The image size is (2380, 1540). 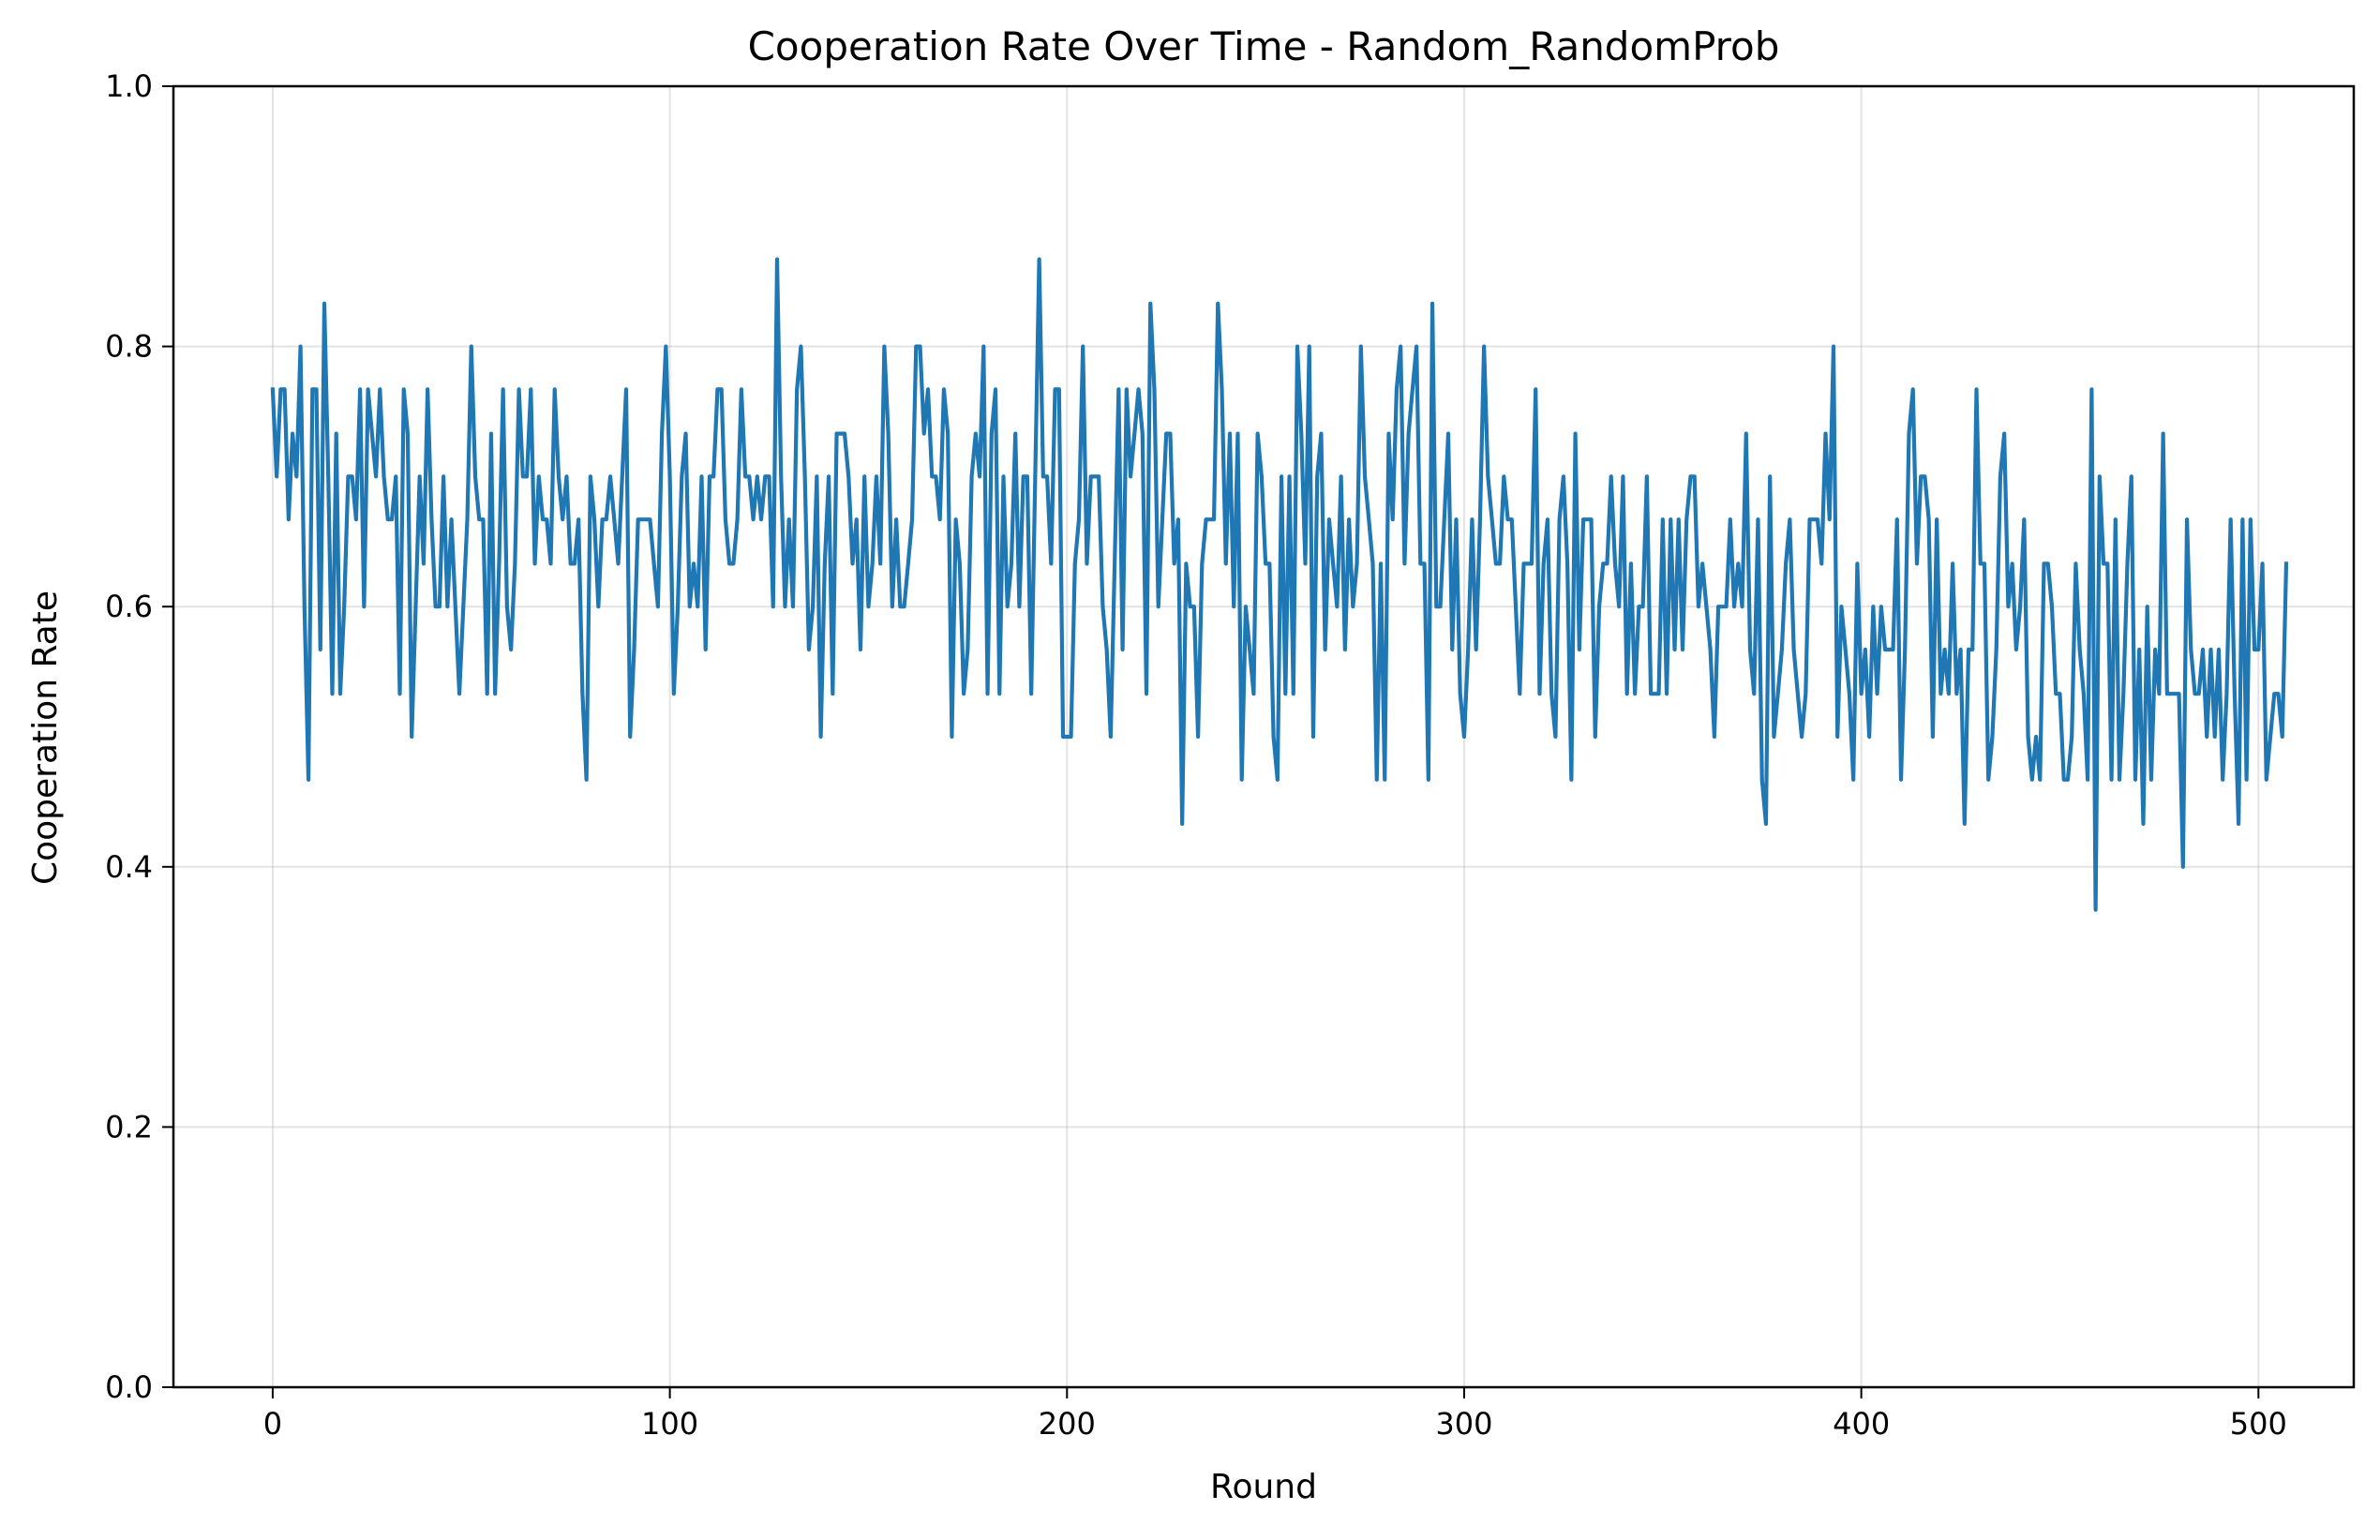 What do you see at coordinates (129, 867) in the screenshot?
I see `y-tick-label: 0.4` at bounding box center [129, 867].